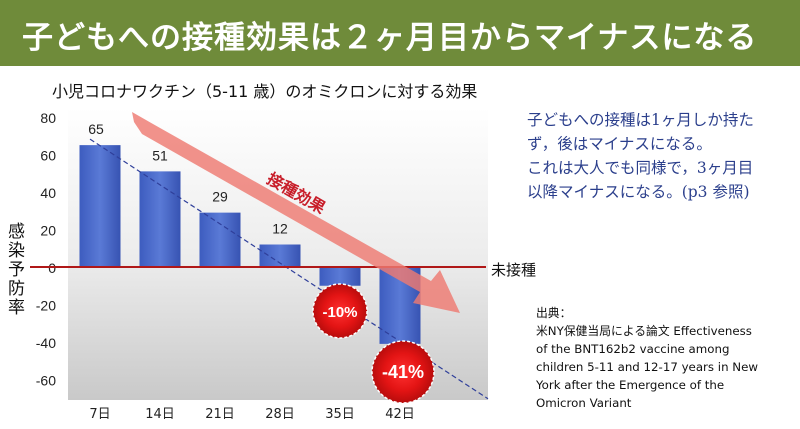 This screenshot has width=800, height=429. Describe the element at coordinates (46, 343) in the screenshot. I see `y-tick-label: -40` at that location.